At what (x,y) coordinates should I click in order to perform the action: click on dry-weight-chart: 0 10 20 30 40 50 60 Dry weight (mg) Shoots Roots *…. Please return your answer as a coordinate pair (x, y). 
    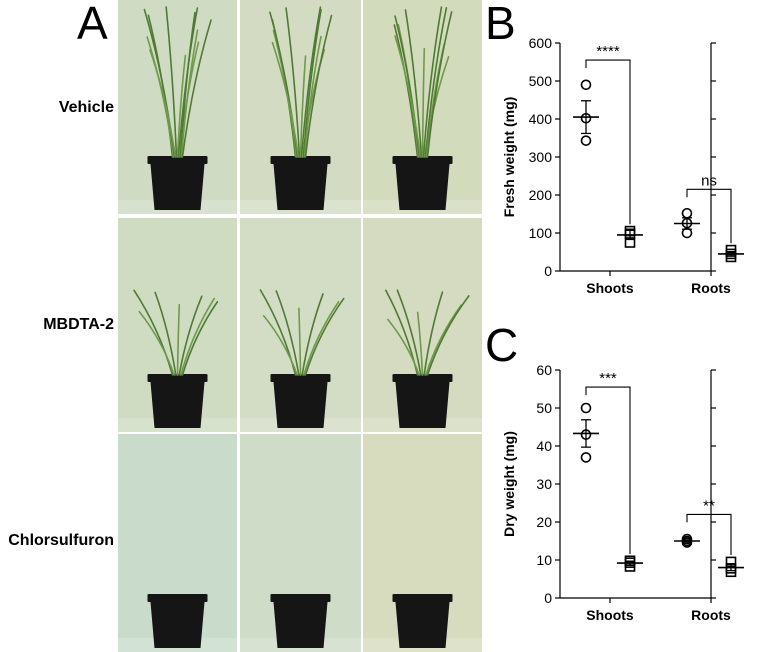
    Looking at the image, I should click on (622, 492).